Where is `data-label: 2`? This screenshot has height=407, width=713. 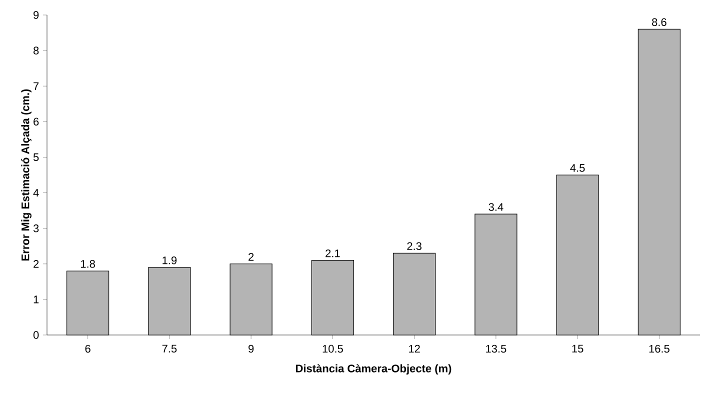
data-label: 2 is located at coordinates (251, 257).